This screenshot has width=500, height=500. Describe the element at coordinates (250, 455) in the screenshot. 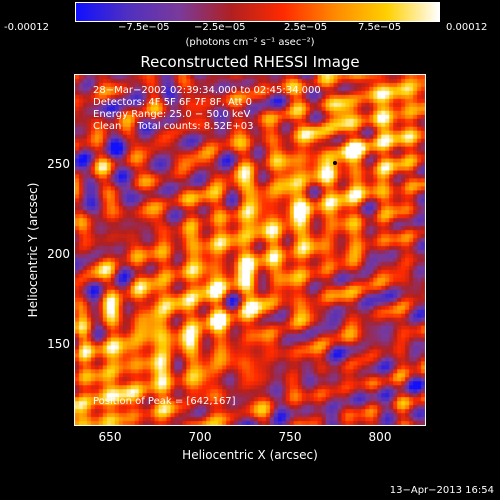

I see `x-axis-label: Heliocentric X (arcsec)` at that location.